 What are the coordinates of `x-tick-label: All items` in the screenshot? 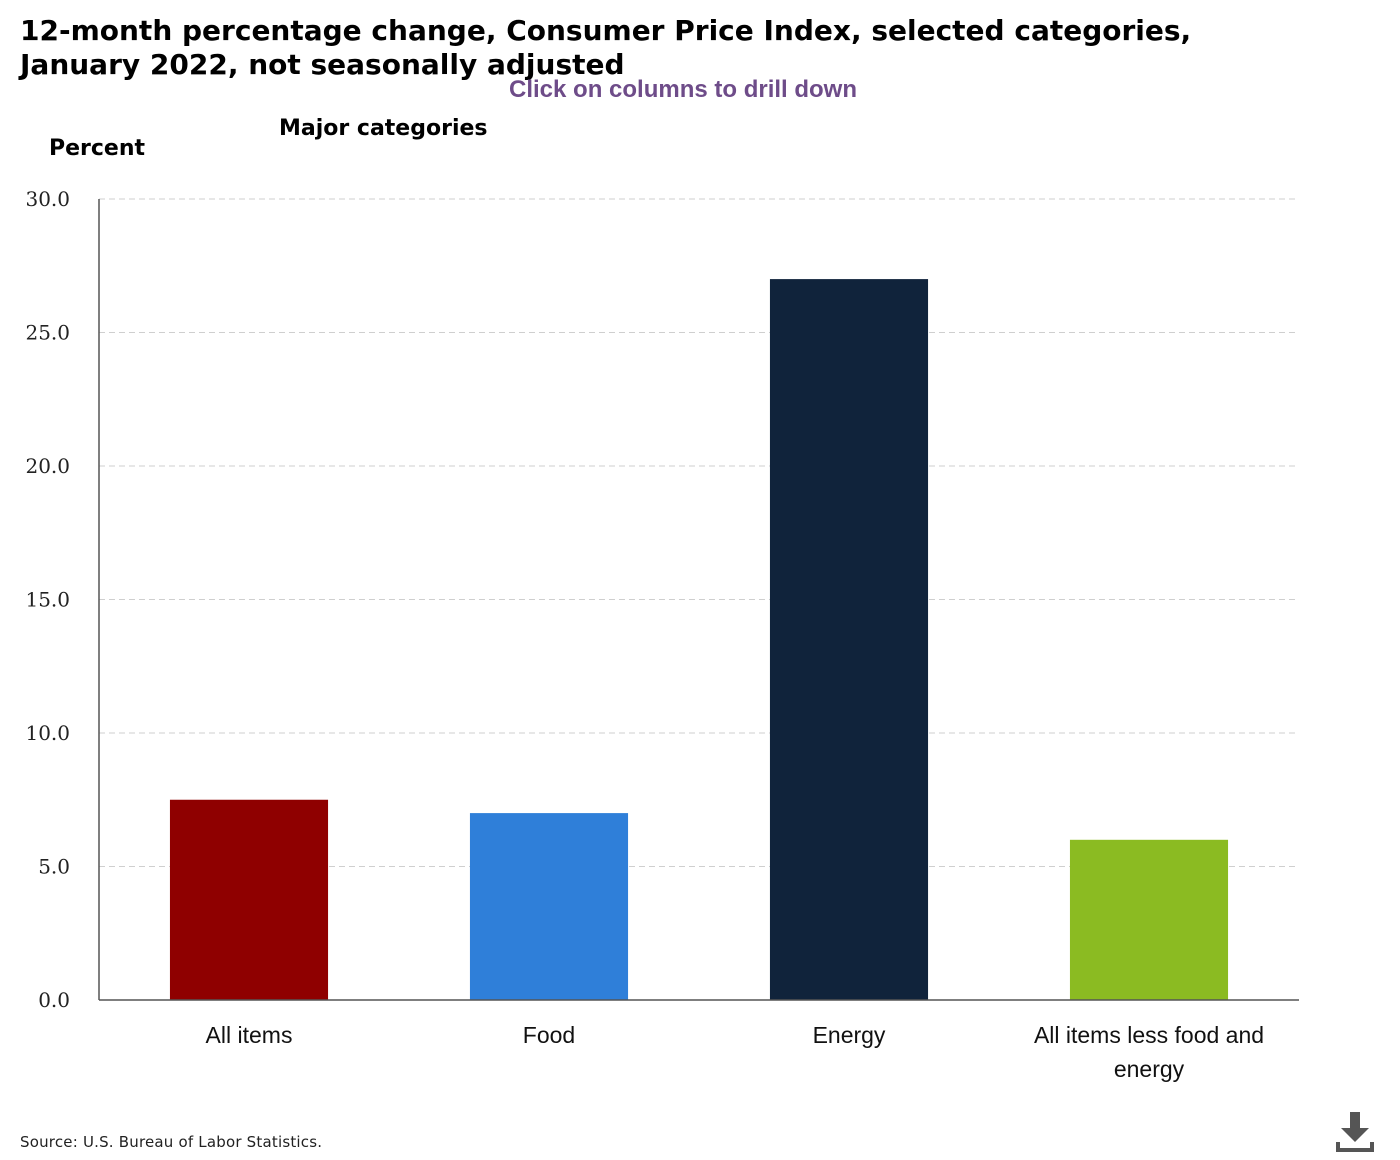 It's located at (249, 1035).